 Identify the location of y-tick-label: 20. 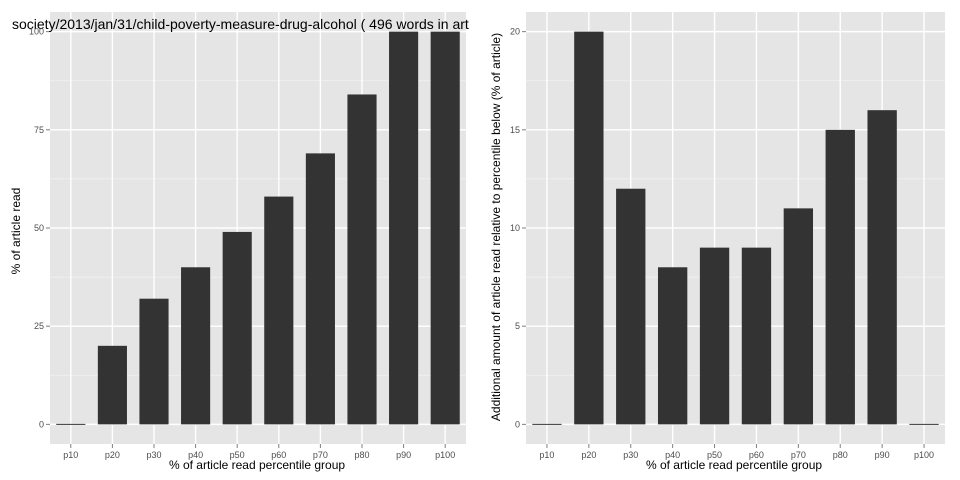
(515, 32).